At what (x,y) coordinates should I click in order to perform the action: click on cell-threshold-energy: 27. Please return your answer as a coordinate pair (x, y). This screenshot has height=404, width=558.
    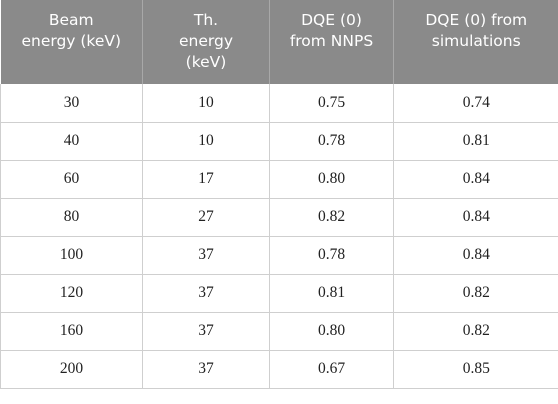
    Looking at the image, I should click on (206, 217).